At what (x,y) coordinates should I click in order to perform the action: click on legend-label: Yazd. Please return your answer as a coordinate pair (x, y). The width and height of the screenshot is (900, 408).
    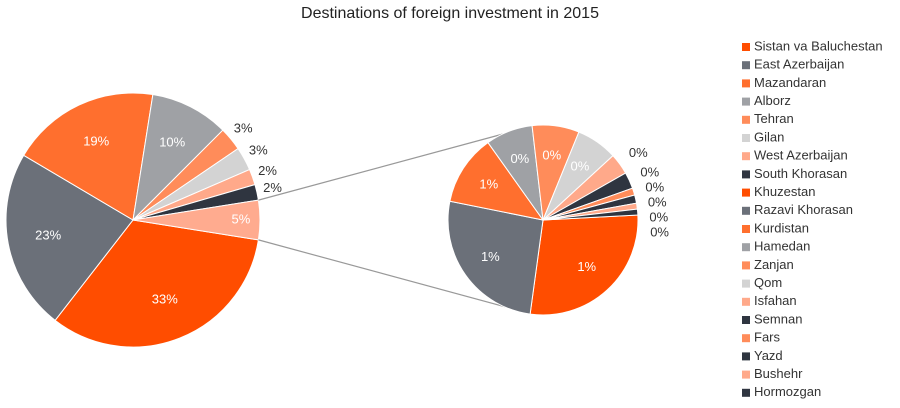
    Looking at the image, I should click on (768, 355).